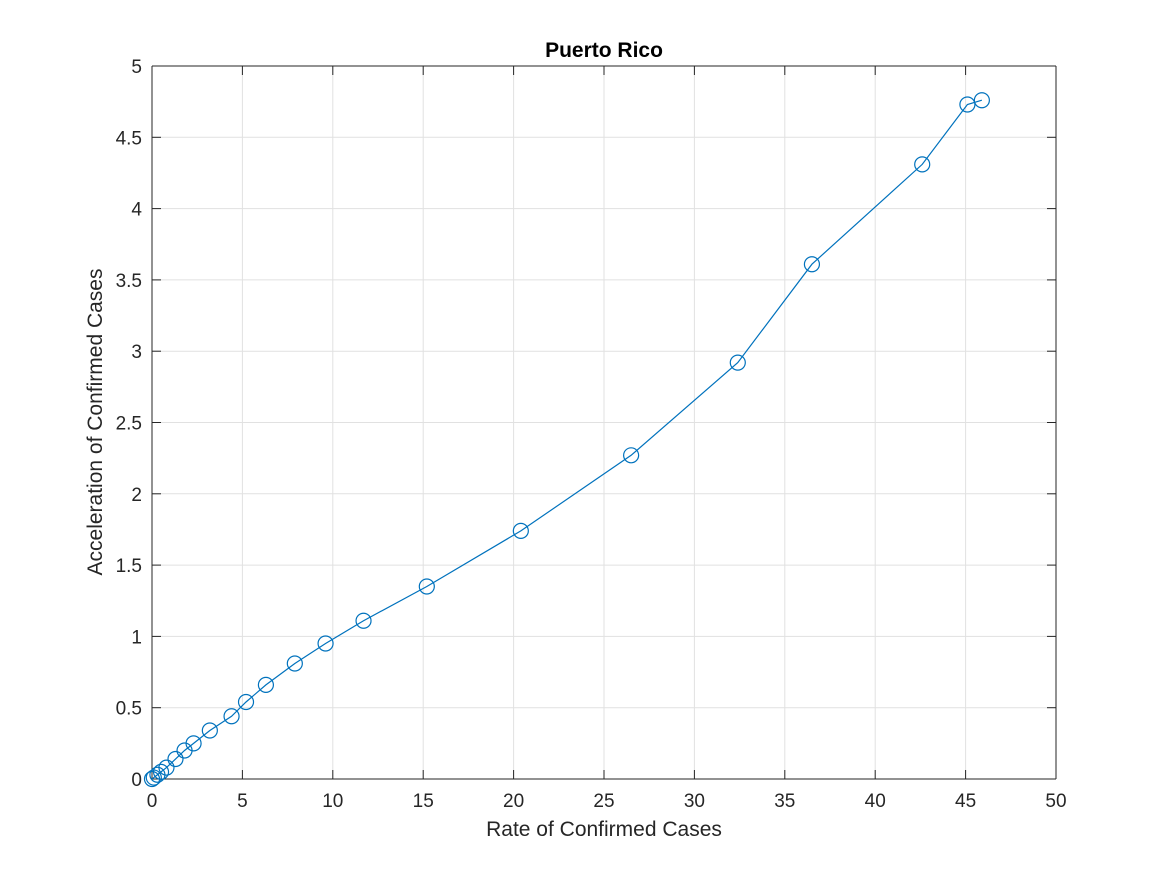  Describe the element at coordinates (604, 50) in the screenshot. I see `chart-title: Puerto Rico` at that location.